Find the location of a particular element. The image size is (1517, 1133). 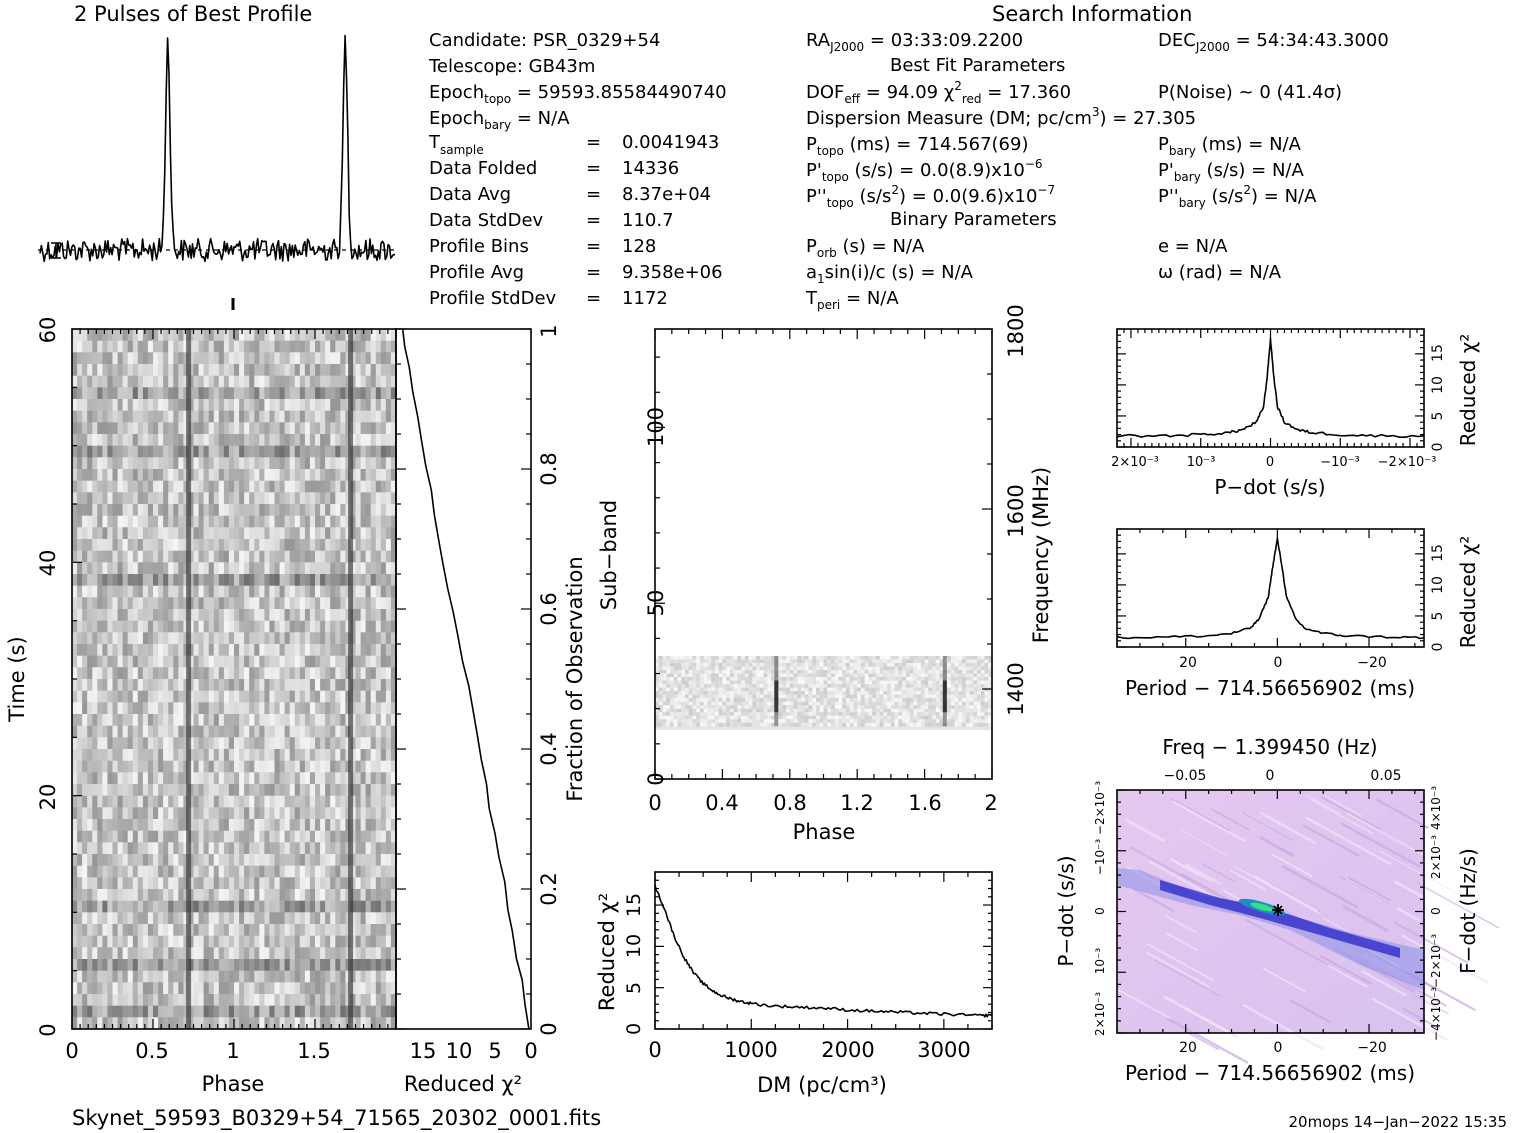

phase-tick: 0.5 is located at coordinates (151, 1051).